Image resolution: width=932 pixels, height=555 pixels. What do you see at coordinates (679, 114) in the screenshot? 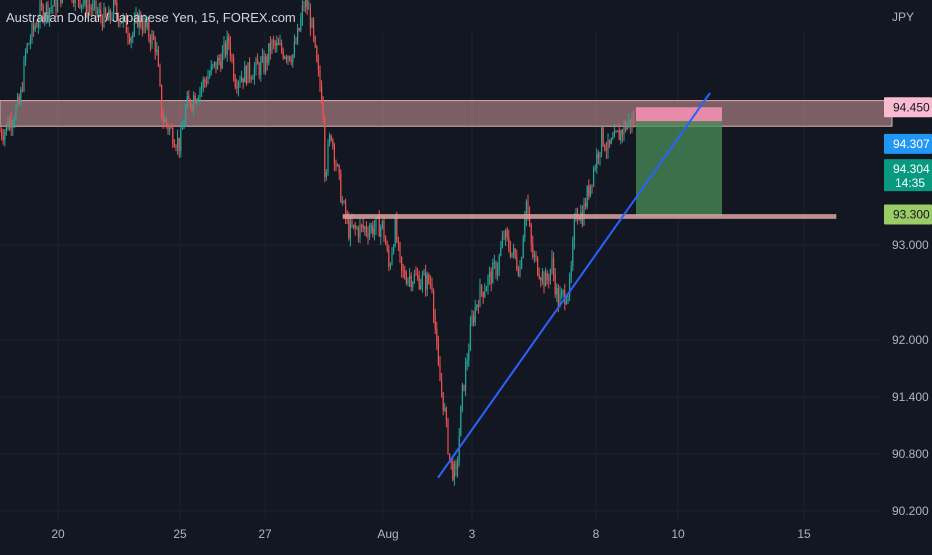
I see `stop-loss-zone` at bounding box center [679, 114].